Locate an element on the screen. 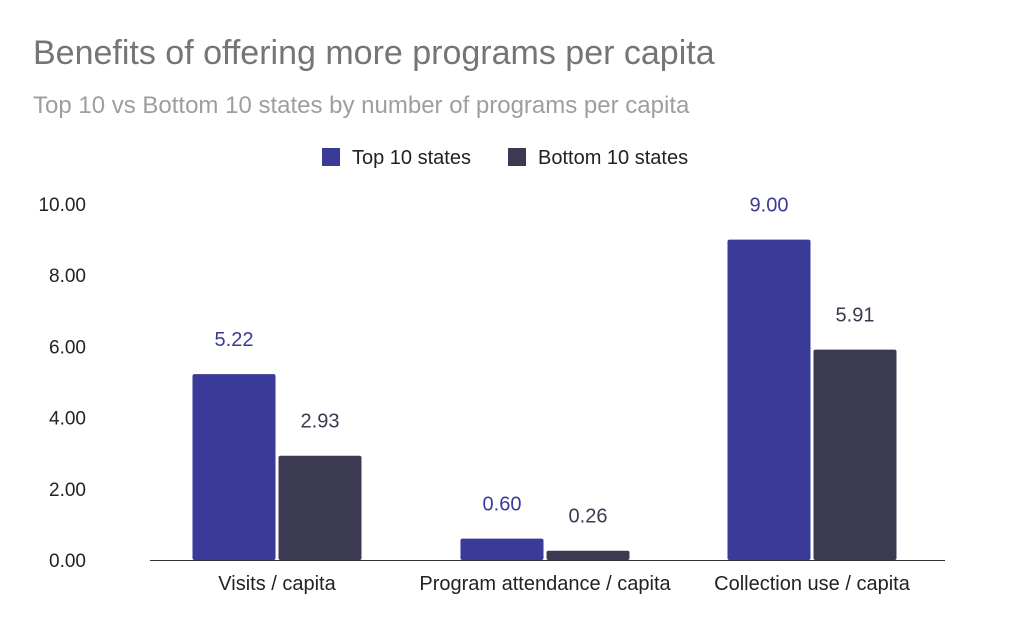  y-tick-label: 6.00 is located at coordinates (67, 347).